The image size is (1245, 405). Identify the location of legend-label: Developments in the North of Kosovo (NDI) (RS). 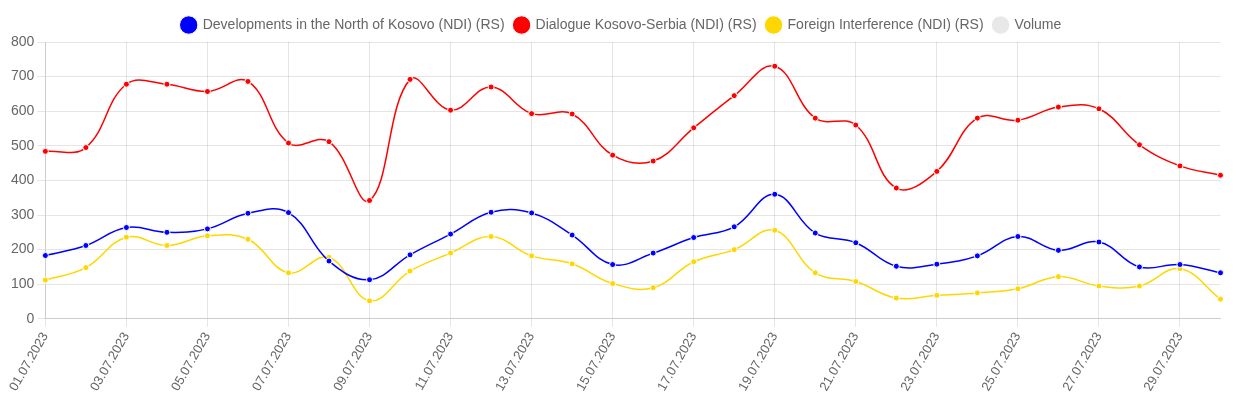
(353, 23).